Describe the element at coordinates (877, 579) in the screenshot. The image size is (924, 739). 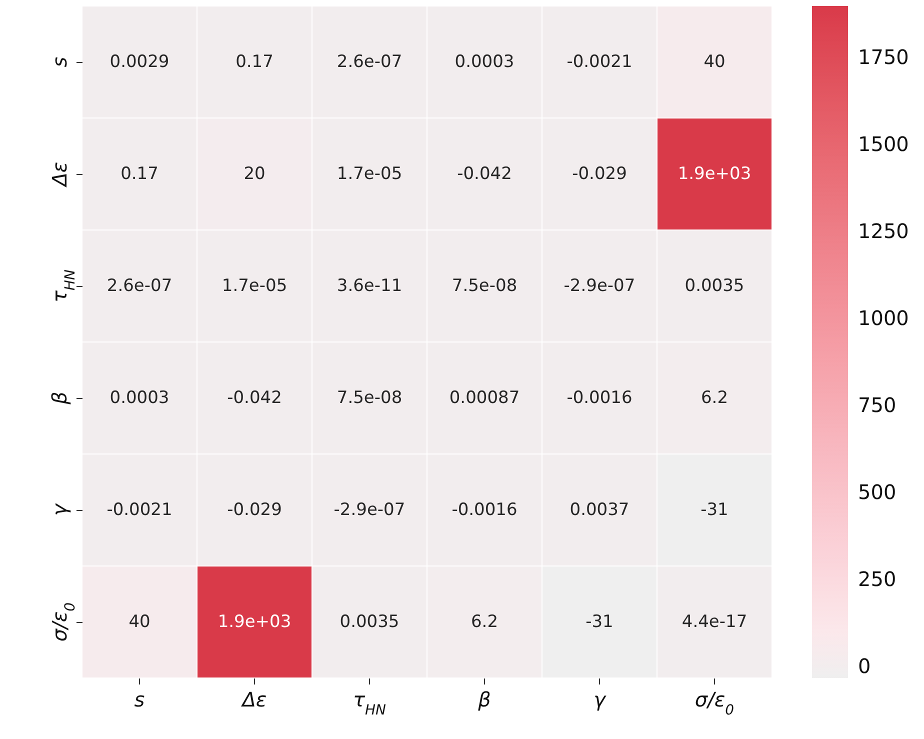
I see `color-bar-label: 250` at that location.